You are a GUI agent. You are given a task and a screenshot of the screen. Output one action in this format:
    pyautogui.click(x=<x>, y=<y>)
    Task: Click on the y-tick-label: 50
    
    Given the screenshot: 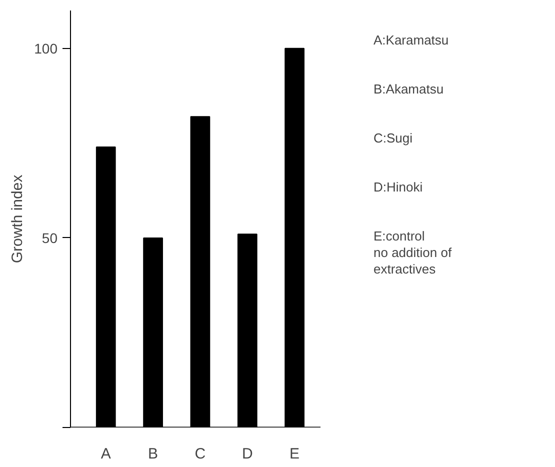 What is the action you would take?
    pyautogui.click(x=50, y=238)
    